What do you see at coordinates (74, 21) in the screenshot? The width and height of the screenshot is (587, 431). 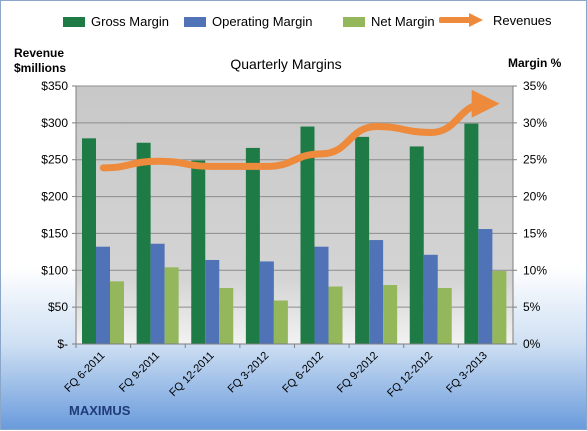 I see `legend-swatch-gross-margin` at bounding box center [74, 21].